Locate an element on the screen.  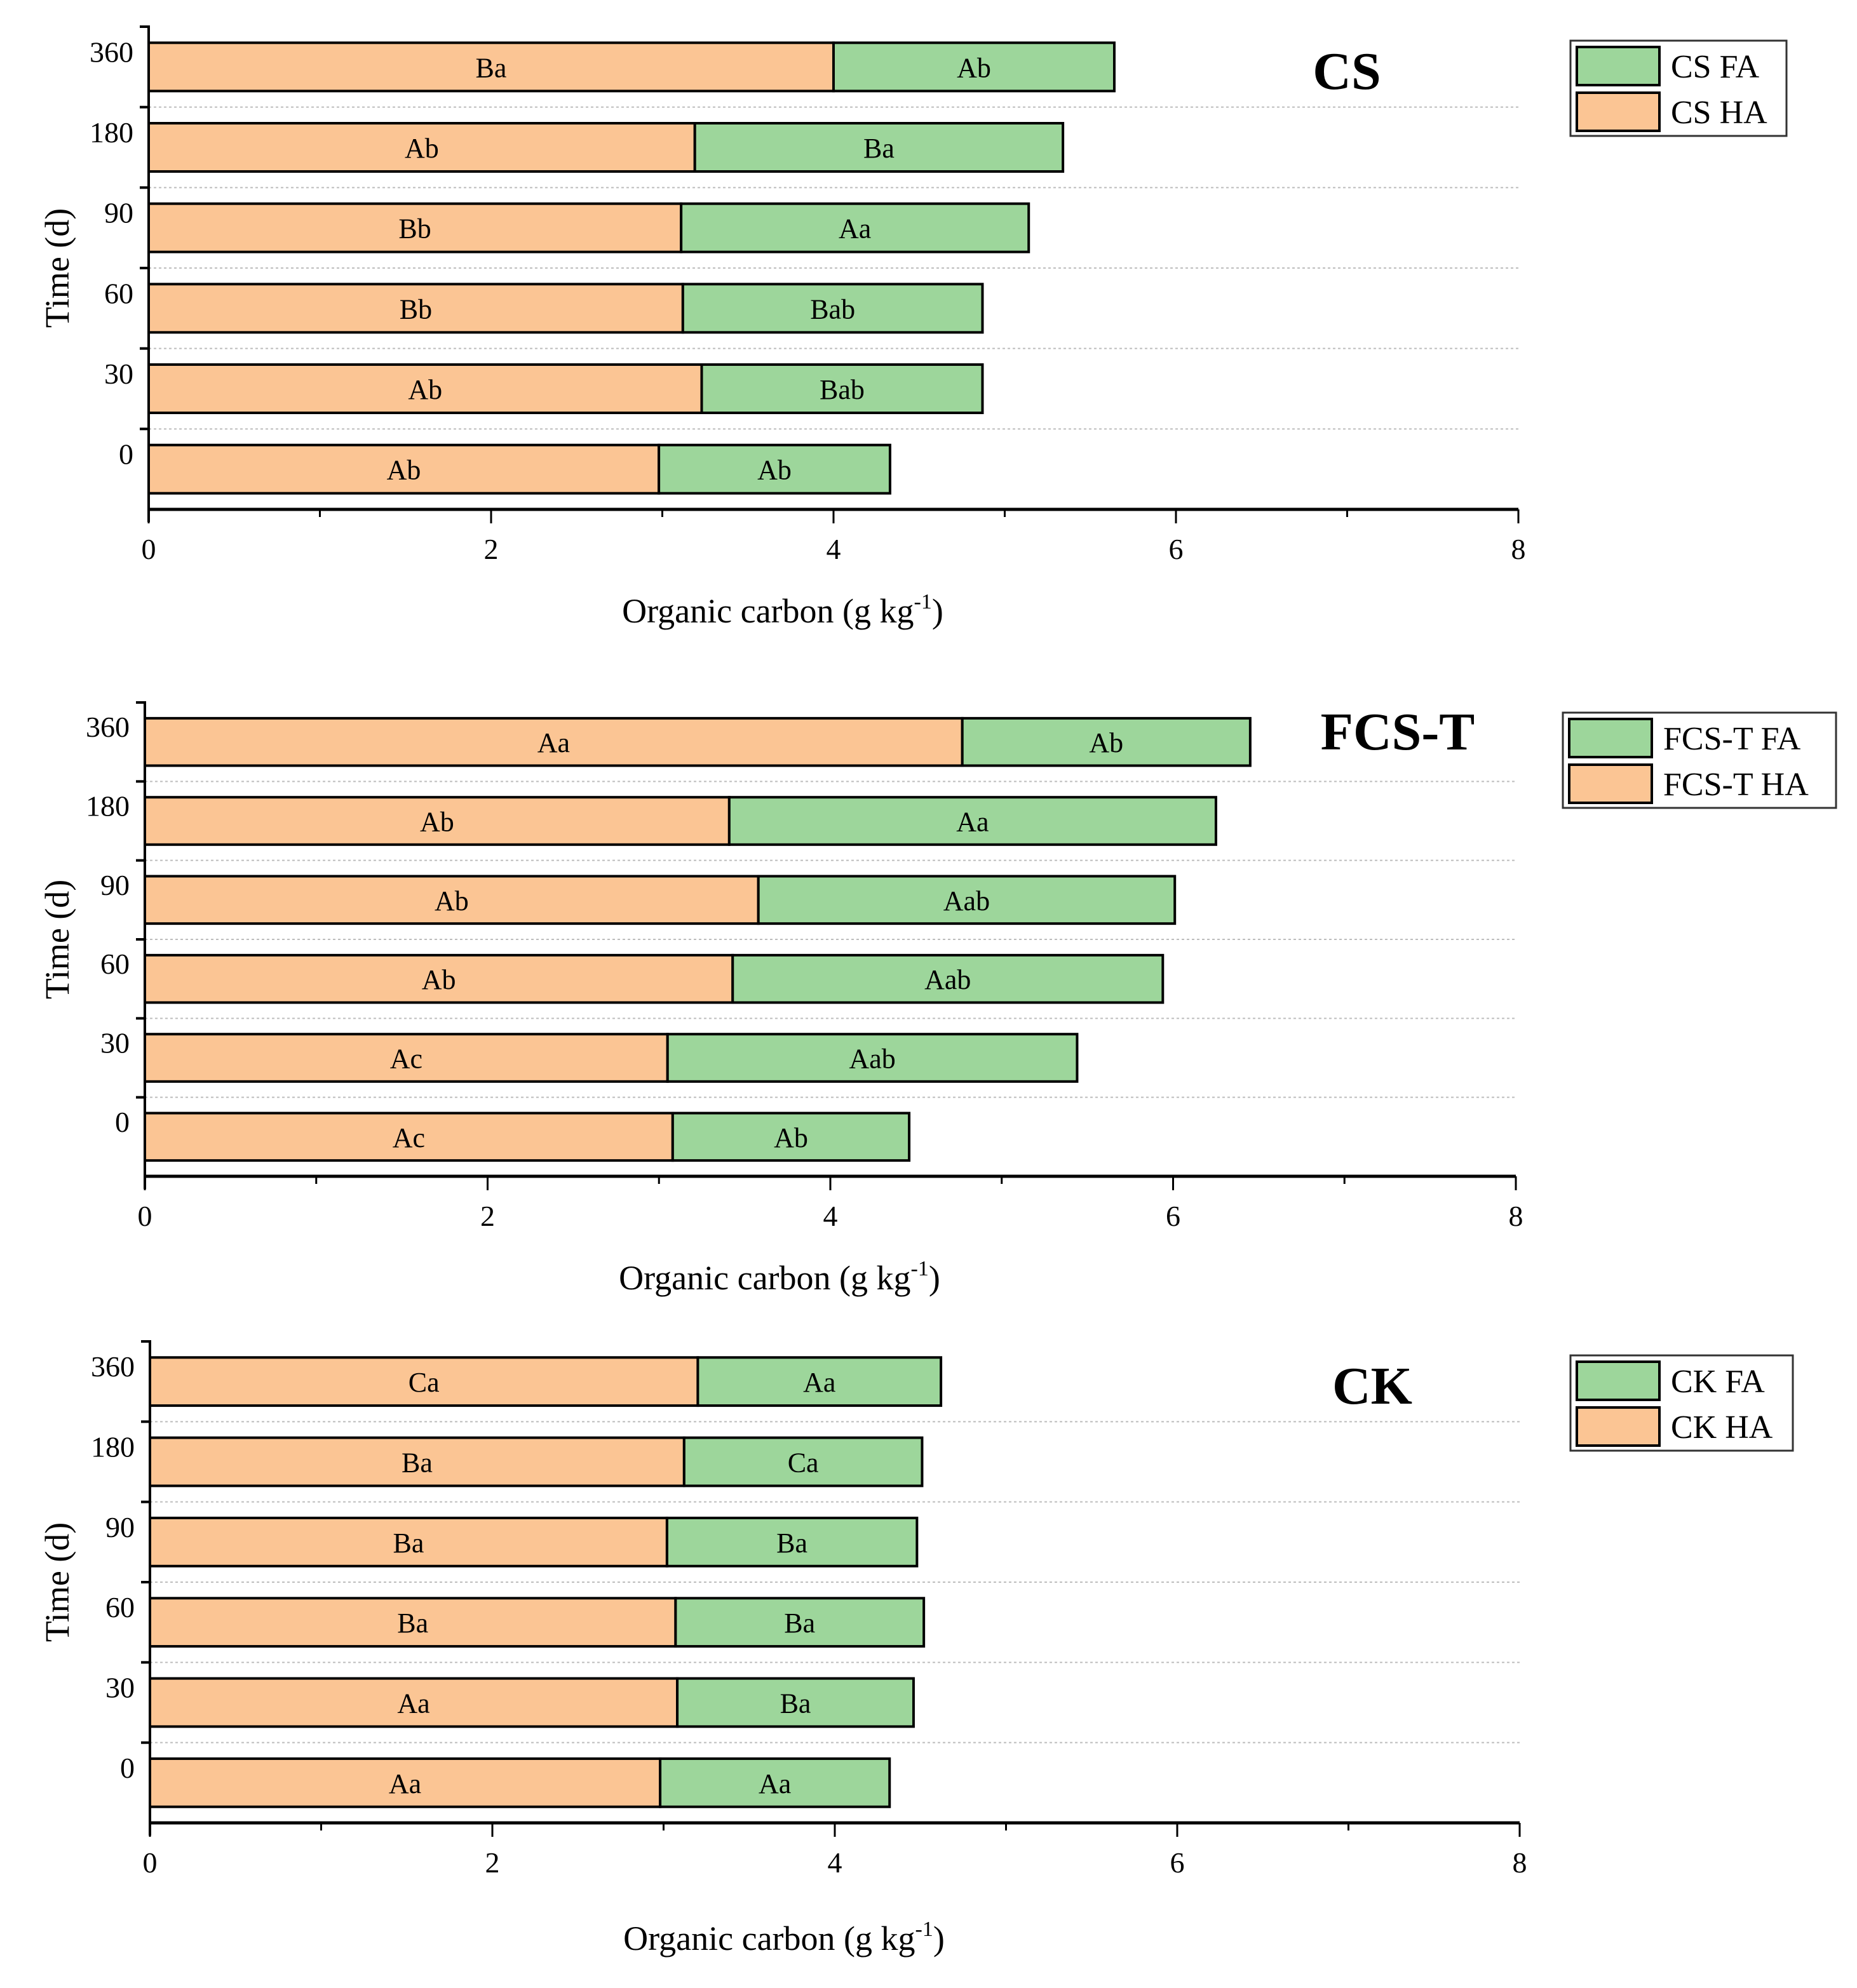
panel-title: FCS-T is located at coordinates (1398, 732).